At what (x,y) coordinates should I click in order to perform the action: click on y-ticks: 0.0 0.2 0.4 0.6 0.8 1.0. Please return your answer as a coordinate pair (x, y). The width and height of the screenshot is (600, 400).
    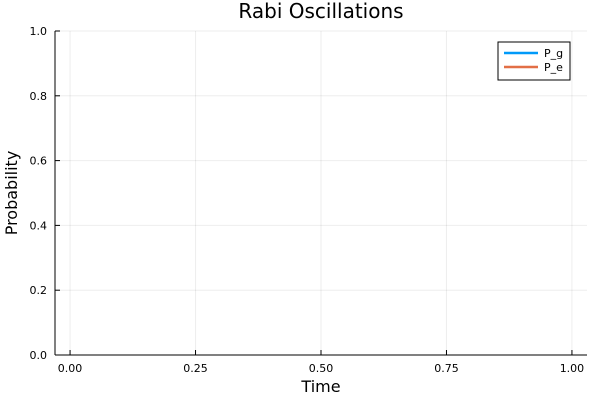
    Looking at the image, I should click on (45, 193).